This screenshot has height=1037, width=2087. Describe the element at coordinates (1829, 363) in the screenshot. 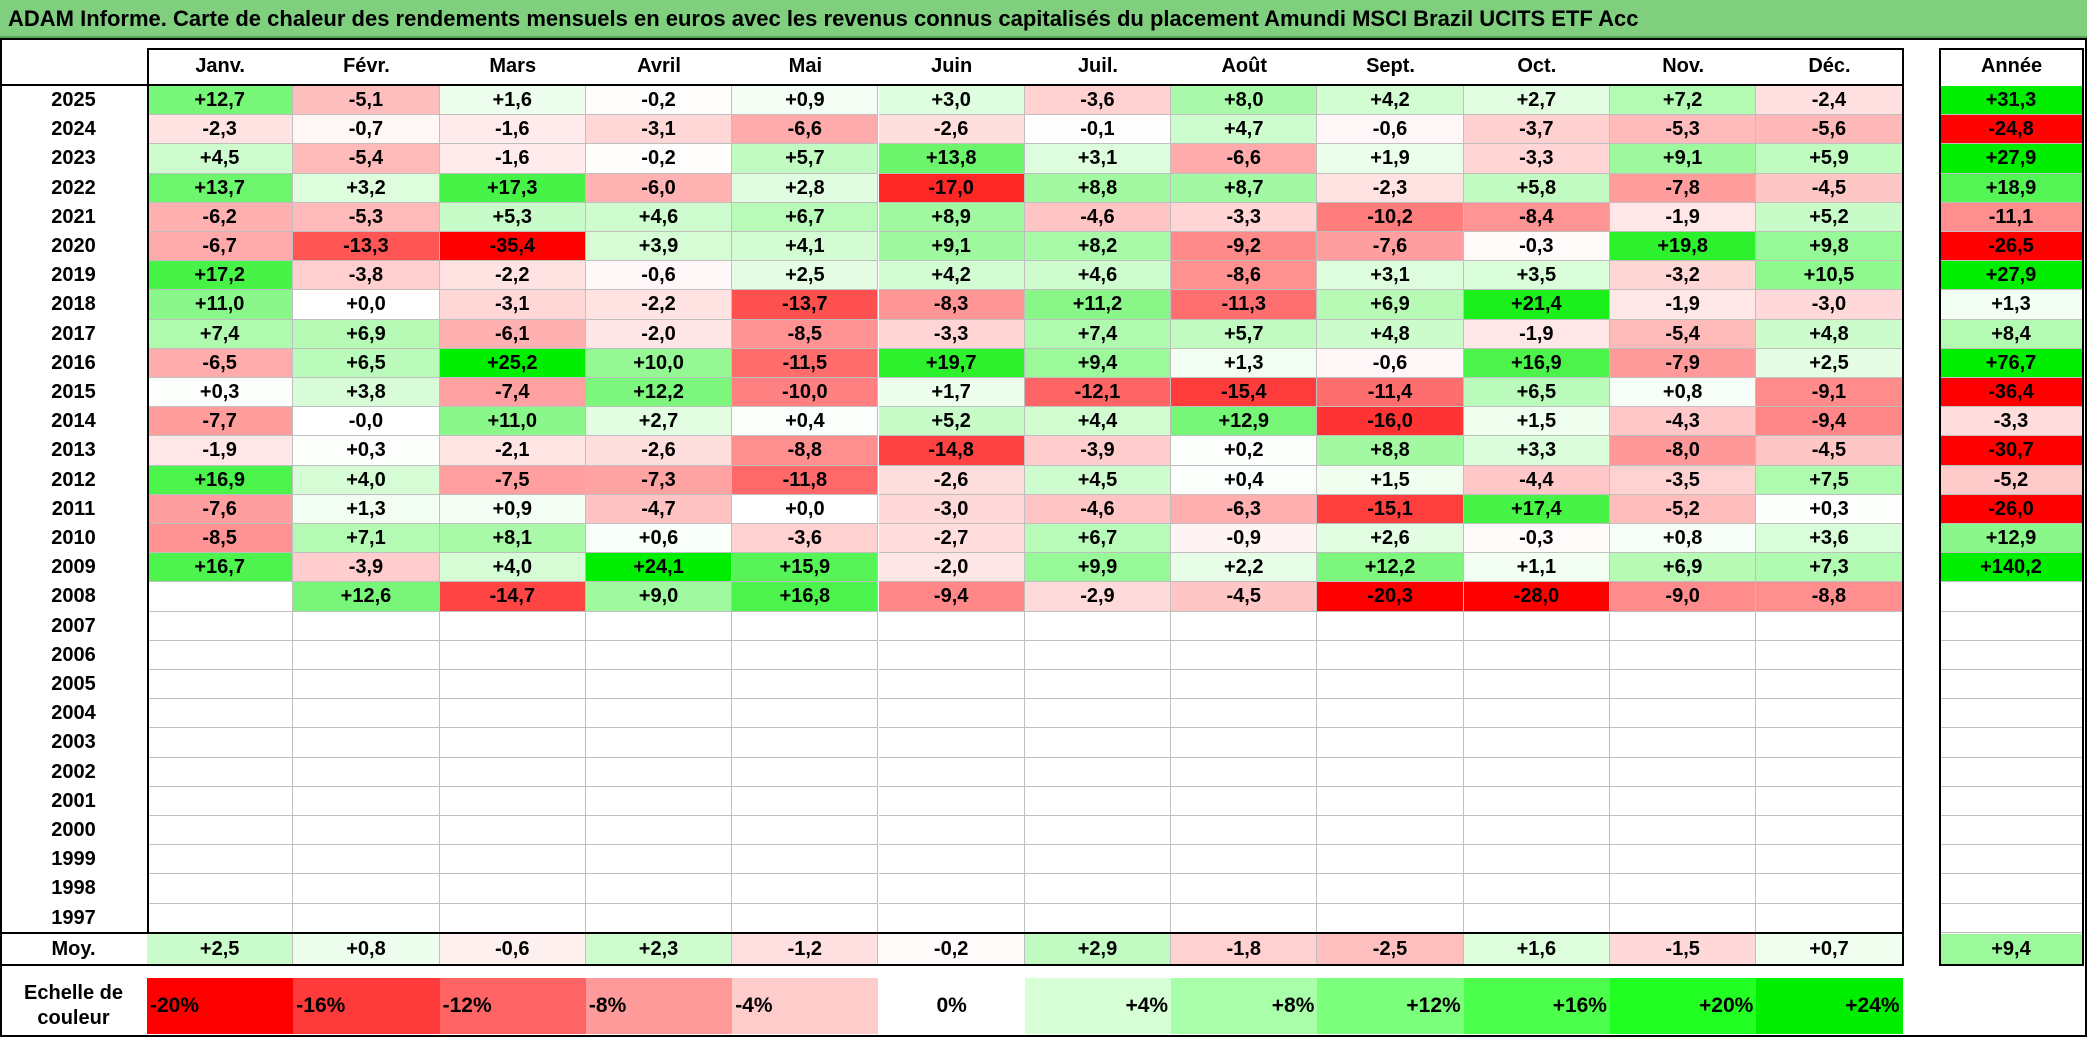

I see `heatmap-cell: +2,5` at that location.